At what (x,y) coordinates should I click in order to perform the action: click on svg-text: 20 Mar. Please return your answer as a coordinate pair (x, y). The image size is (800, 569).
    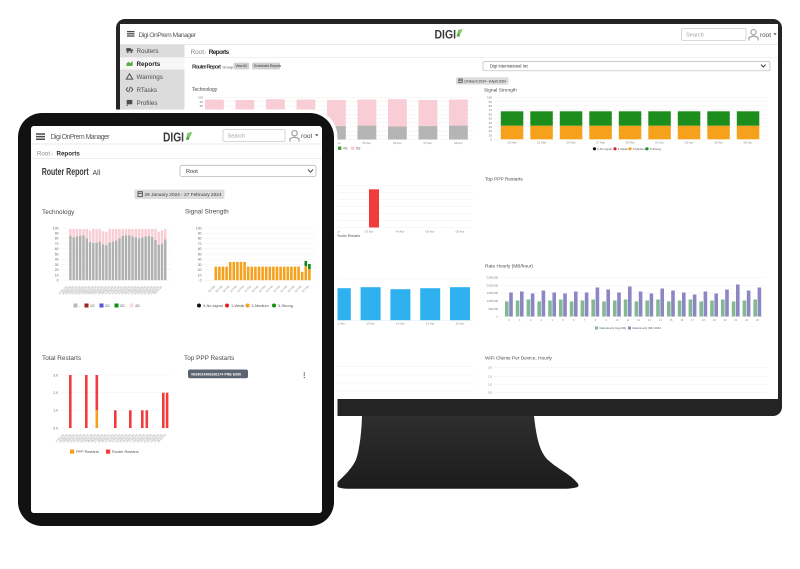
    Looking at the image, I should click on (511, 142).